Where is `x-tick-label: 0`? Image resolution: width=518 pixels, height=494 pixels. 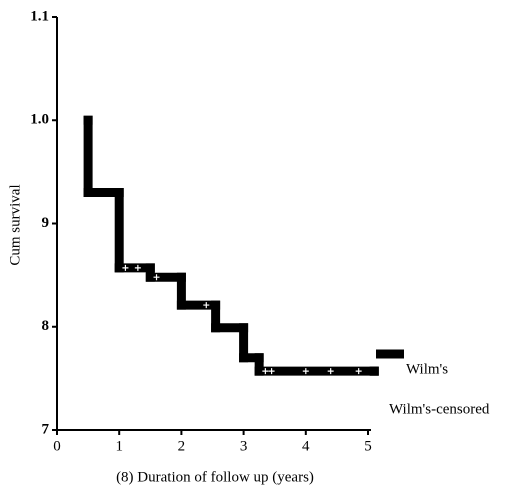
x-tick-label: 0 is located at coordinates (57, 446).